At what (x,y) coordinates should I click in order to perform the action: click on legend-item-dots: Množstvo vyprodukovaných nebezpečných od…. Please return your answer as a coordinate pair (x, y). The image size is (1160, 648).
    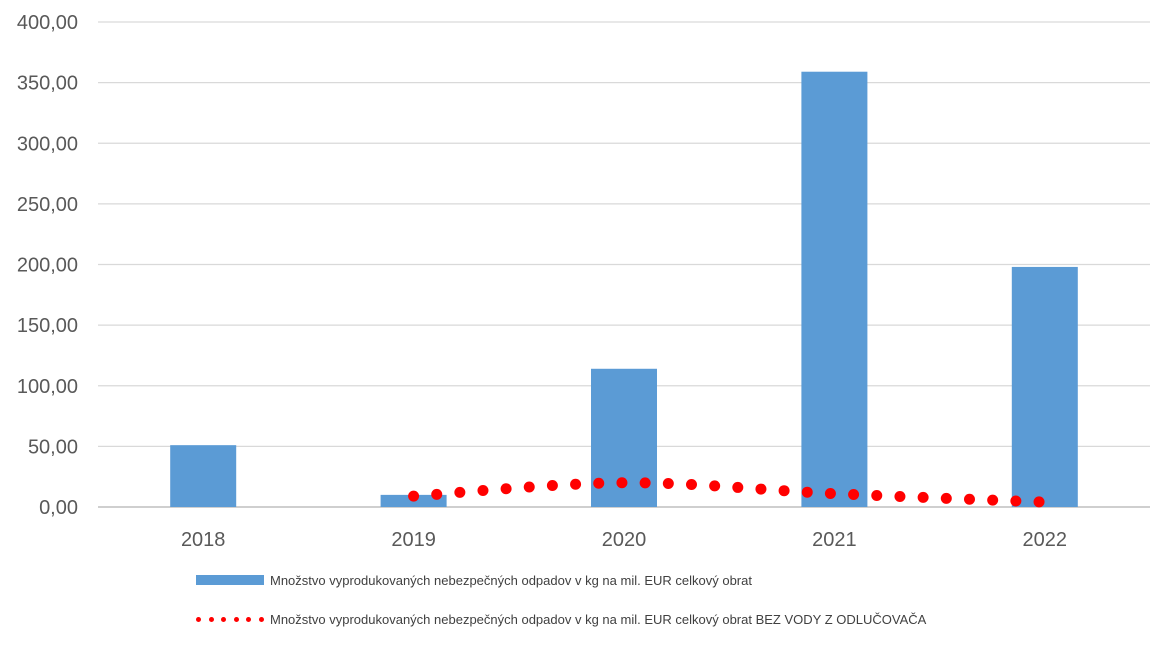
    Looking at the image, I should click on (561, 619).